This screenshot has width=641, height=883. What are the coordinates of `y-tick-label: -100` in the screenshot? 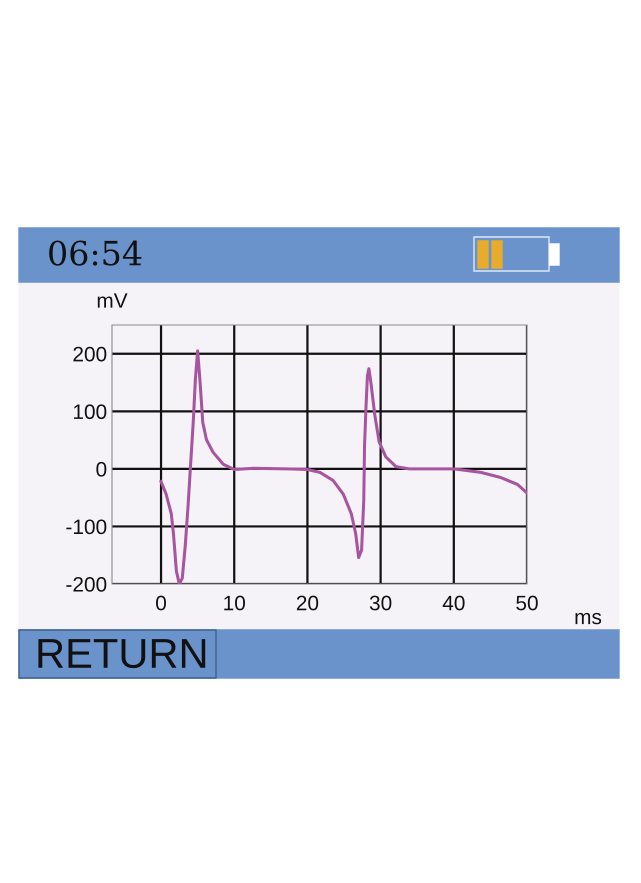 It's located at (86, 526).